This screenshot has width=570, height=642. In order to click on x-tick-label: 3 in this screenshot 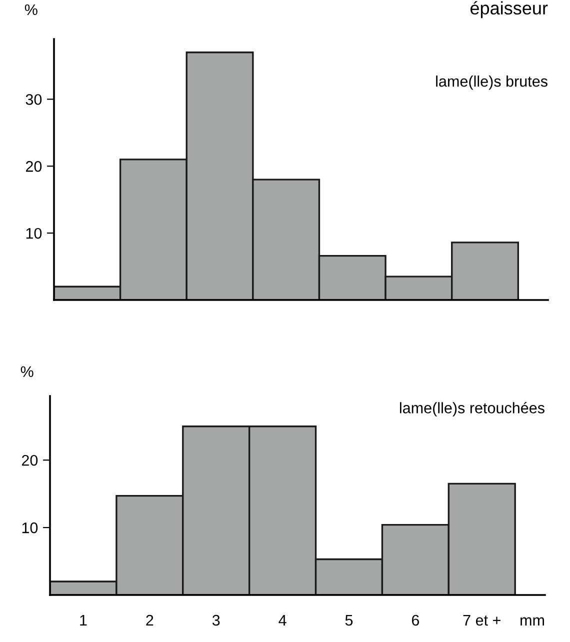, I will do `click(216, 620)`.